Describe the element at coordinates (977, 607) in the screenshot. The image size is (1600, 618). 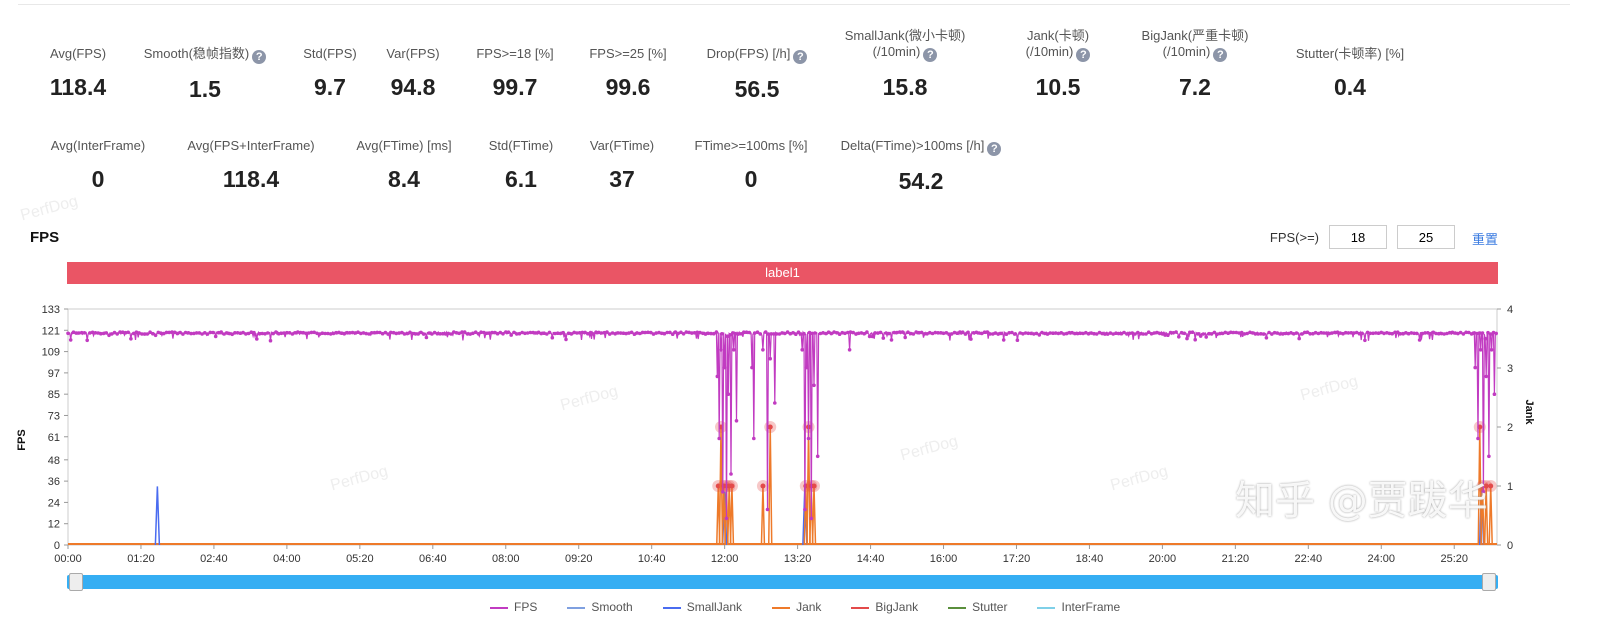
I see `legend-item-stutter: Stutter` at that location.